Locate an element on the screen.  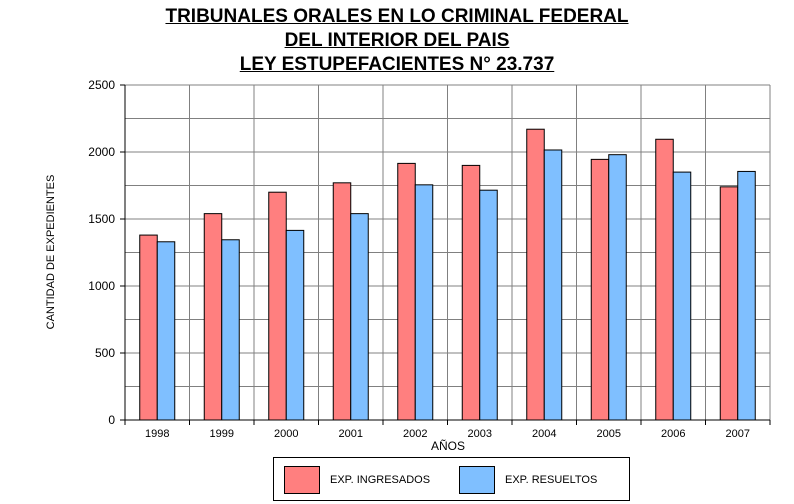
legend-swatch-ingresados is located at coordinates (302, 480).